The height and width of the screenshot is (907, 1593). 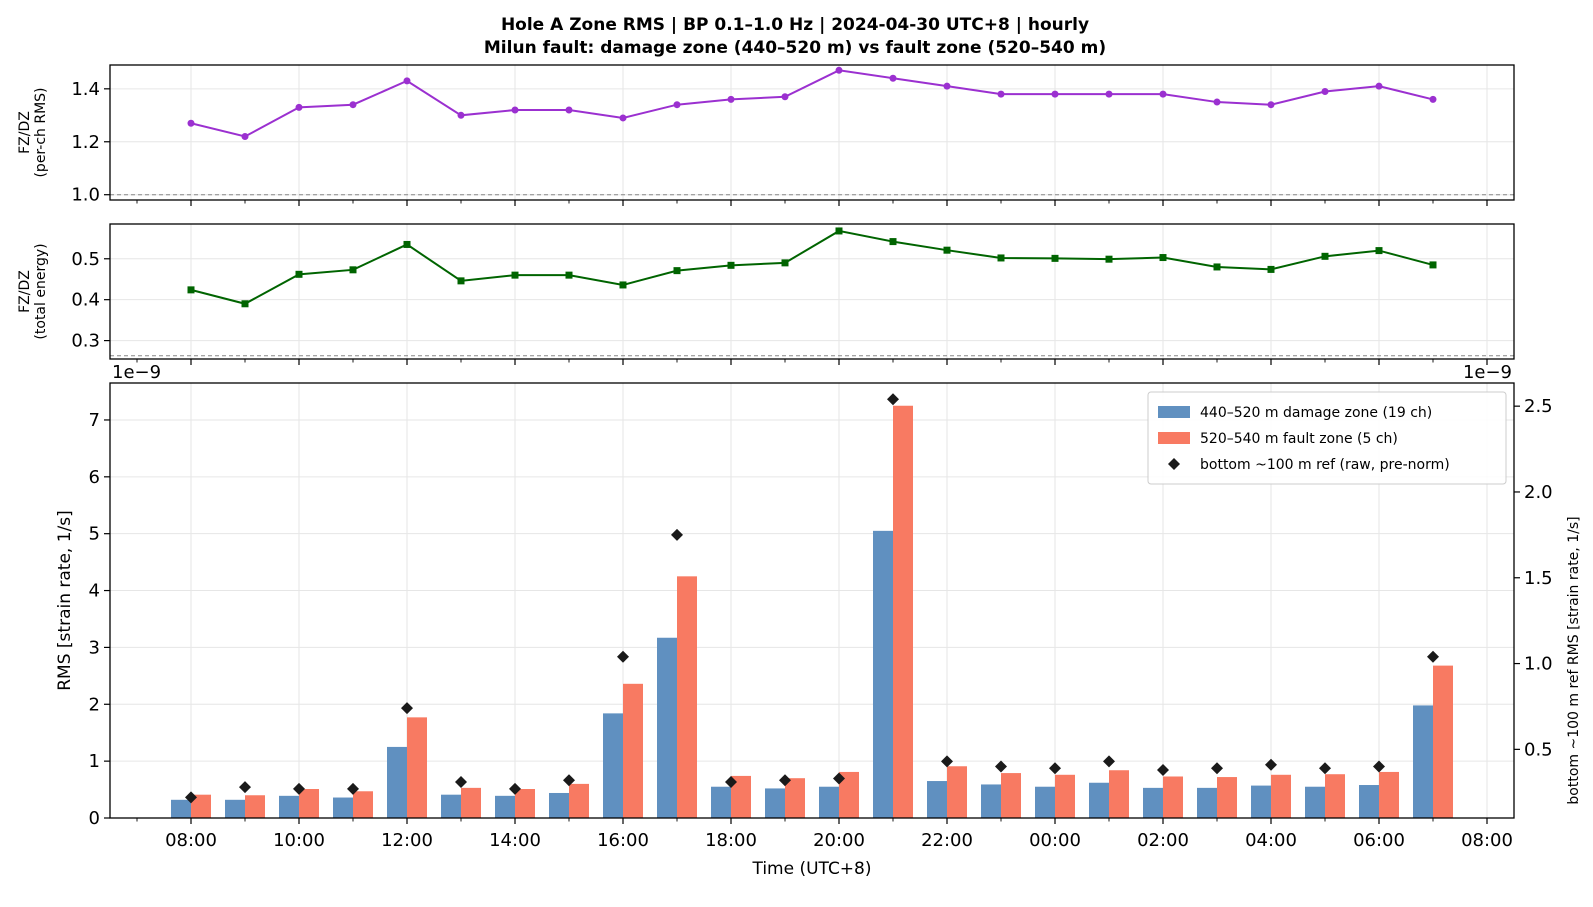 What do you see at coordinates (1538, 578) in the screenshot?
I see `y-right-tick-label: 1.5` at bounding box center [1538, 578].